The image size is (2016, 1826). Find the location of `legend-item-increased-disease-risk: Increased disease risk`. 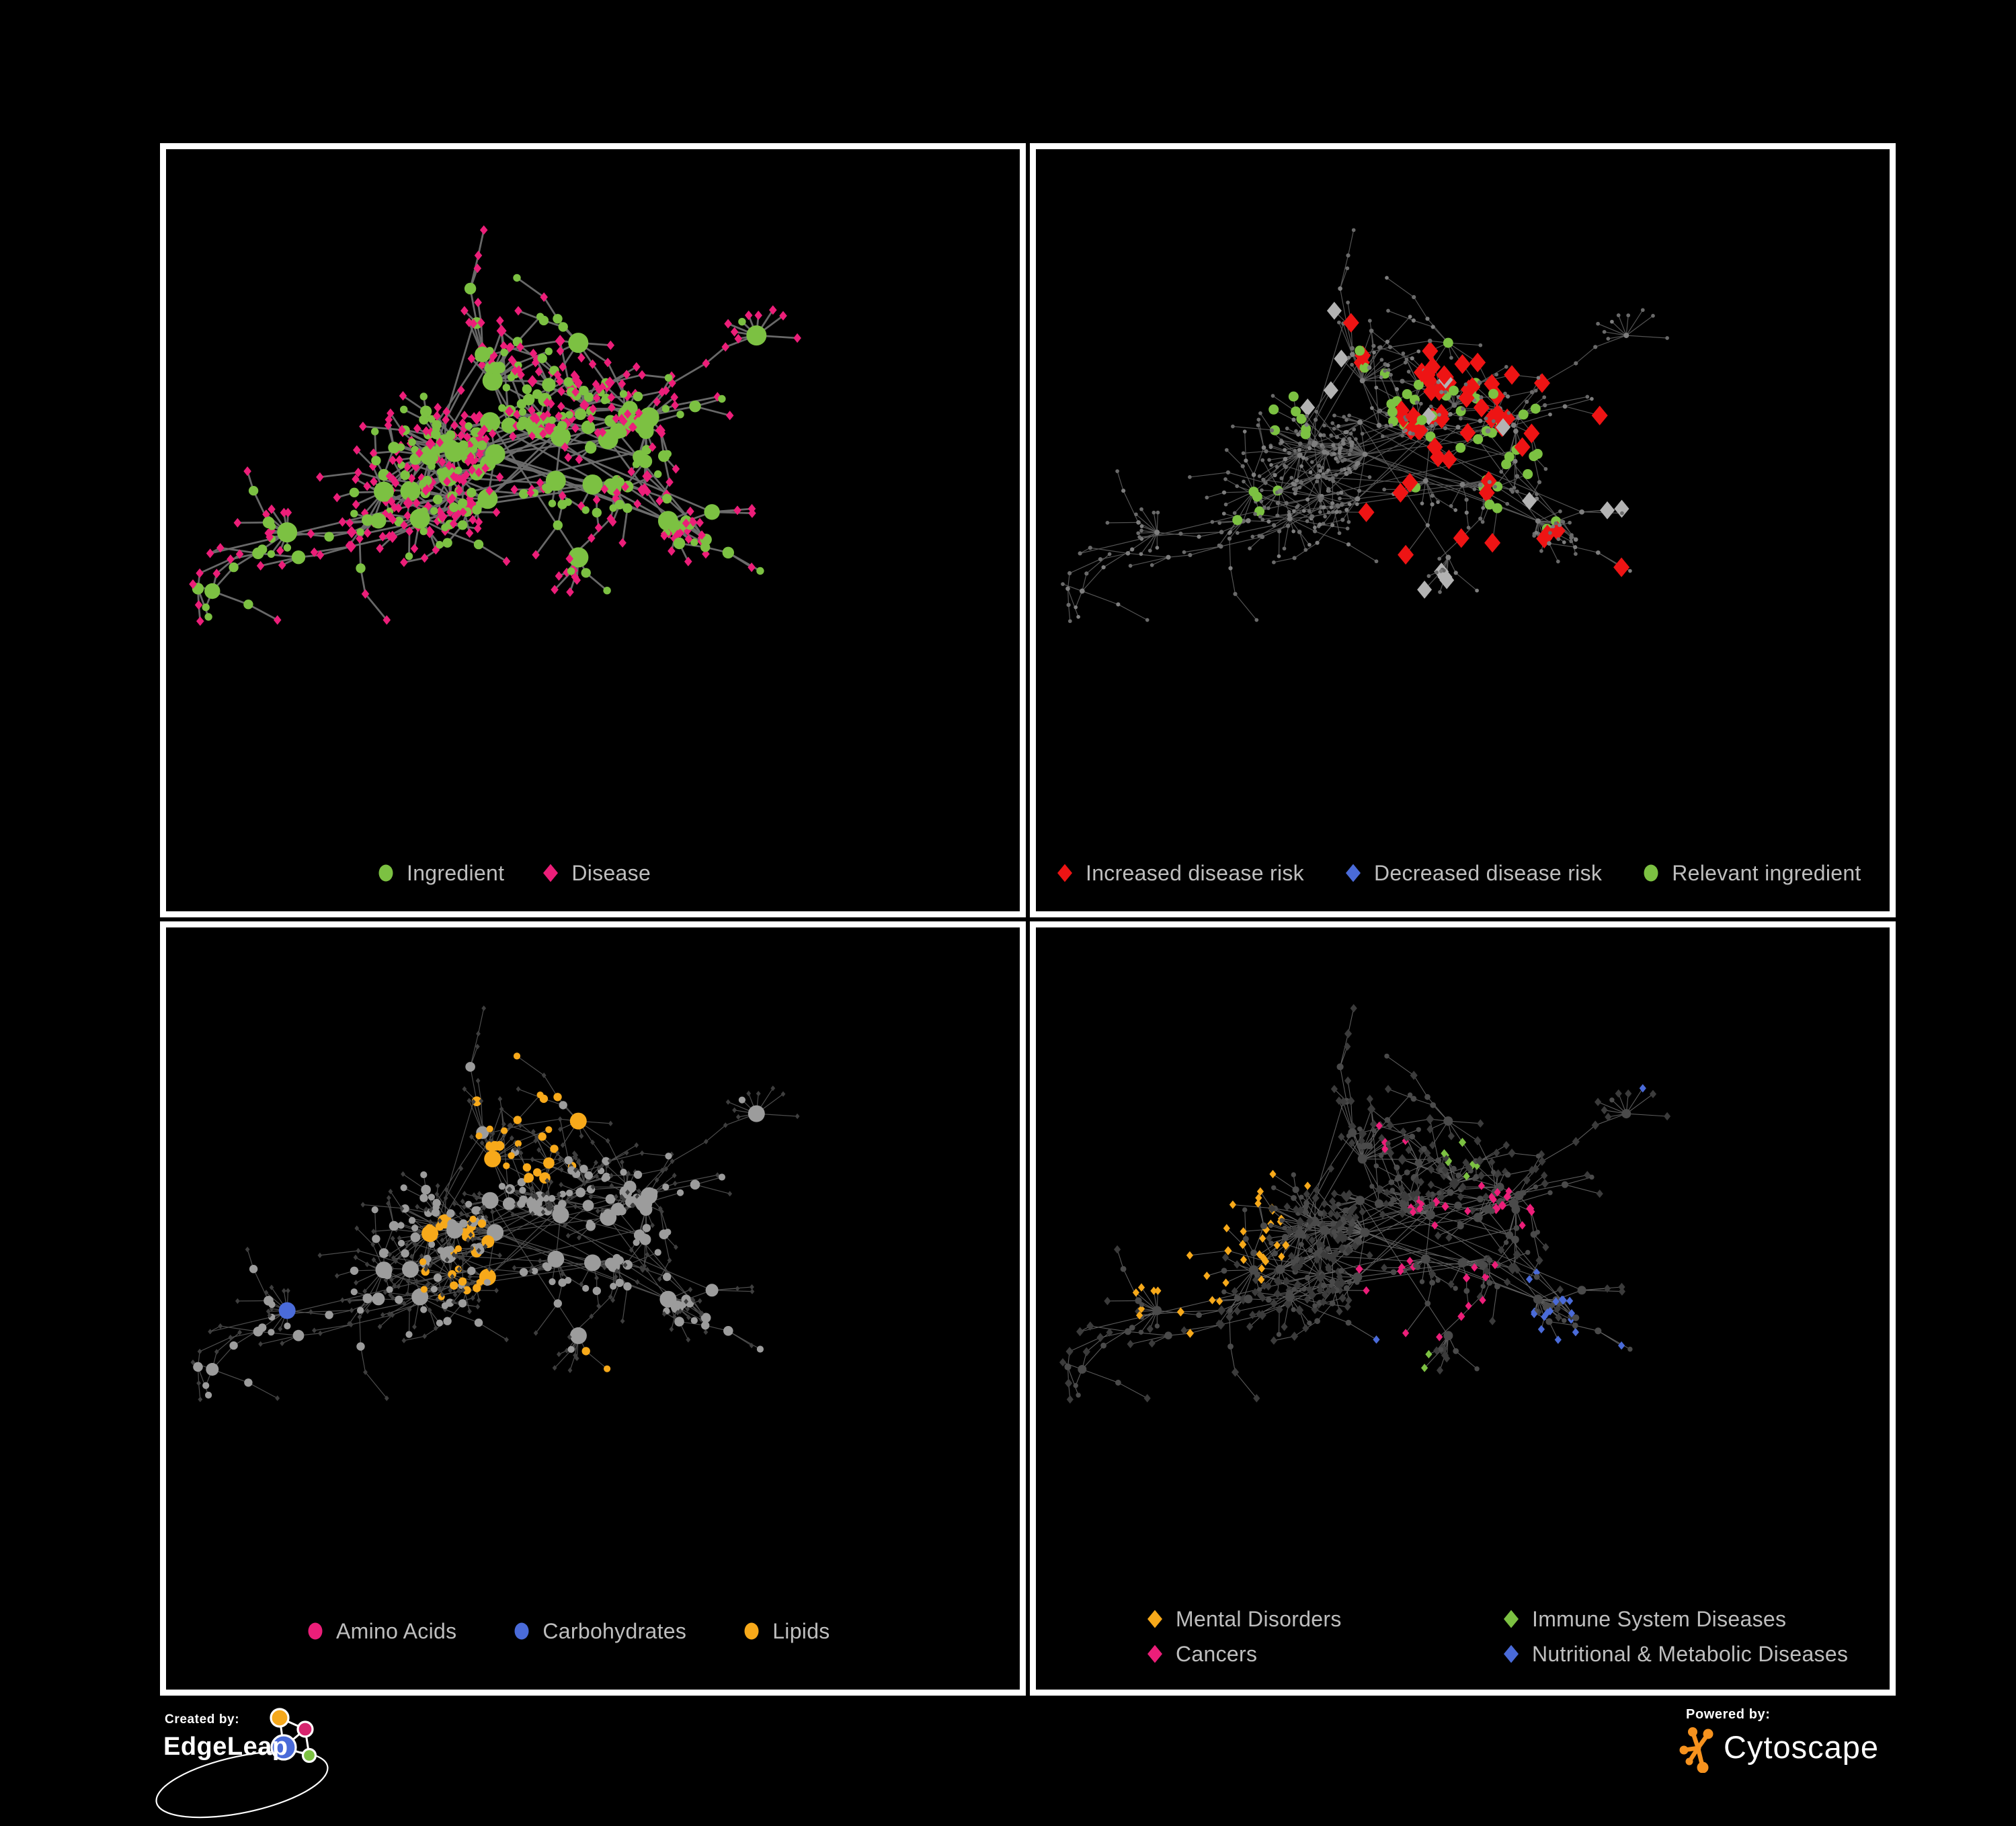

legend-item-increased-disease-risk: Increased disease risk is located at coordinates (1178, 873).